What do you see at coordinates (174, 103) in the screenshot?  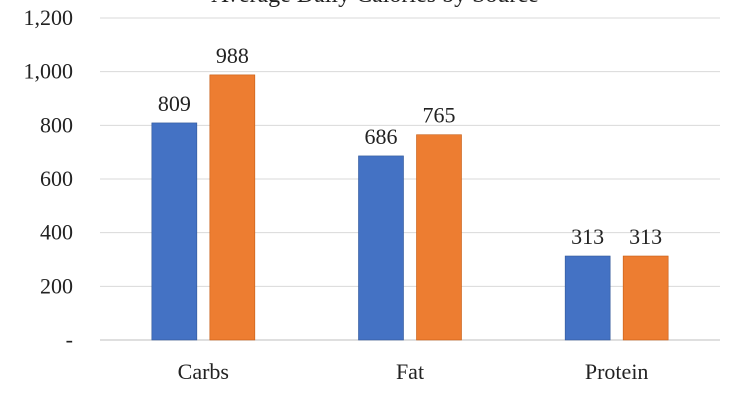 I see `data-label: 809` at bounding box center [174, 103].